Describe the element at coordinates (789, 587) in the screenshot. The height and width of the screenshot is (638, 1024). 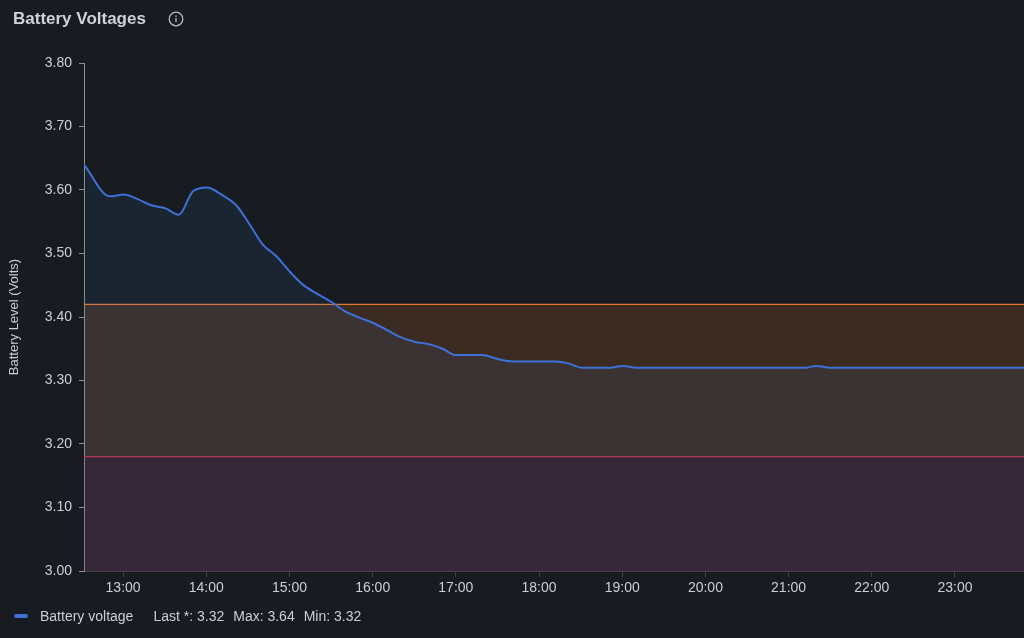
I see `x-tick-label: 21:00` at that location.